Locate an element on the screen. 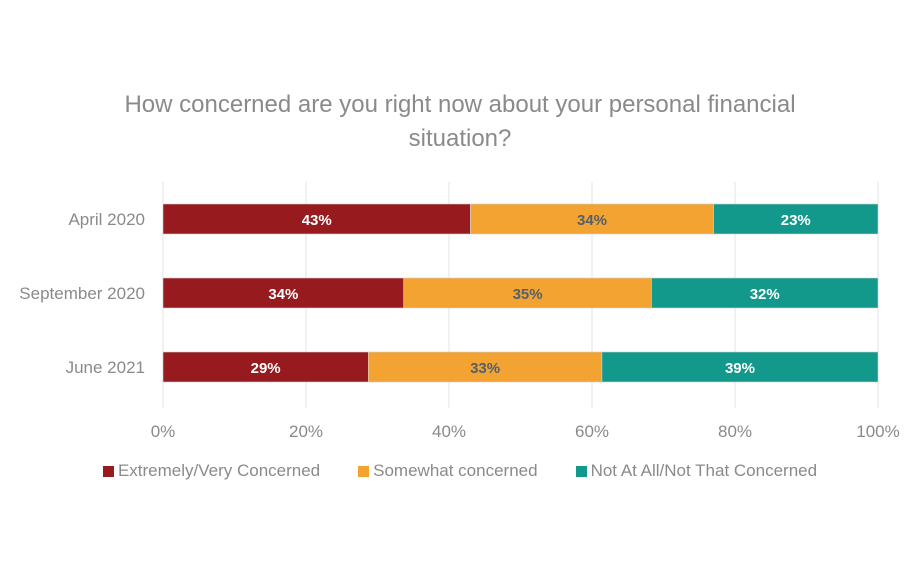 Image resolution: width=920 pixels, height=575 pixels. legend-label: Somewhat concerned is located at coordinates (455, 470).